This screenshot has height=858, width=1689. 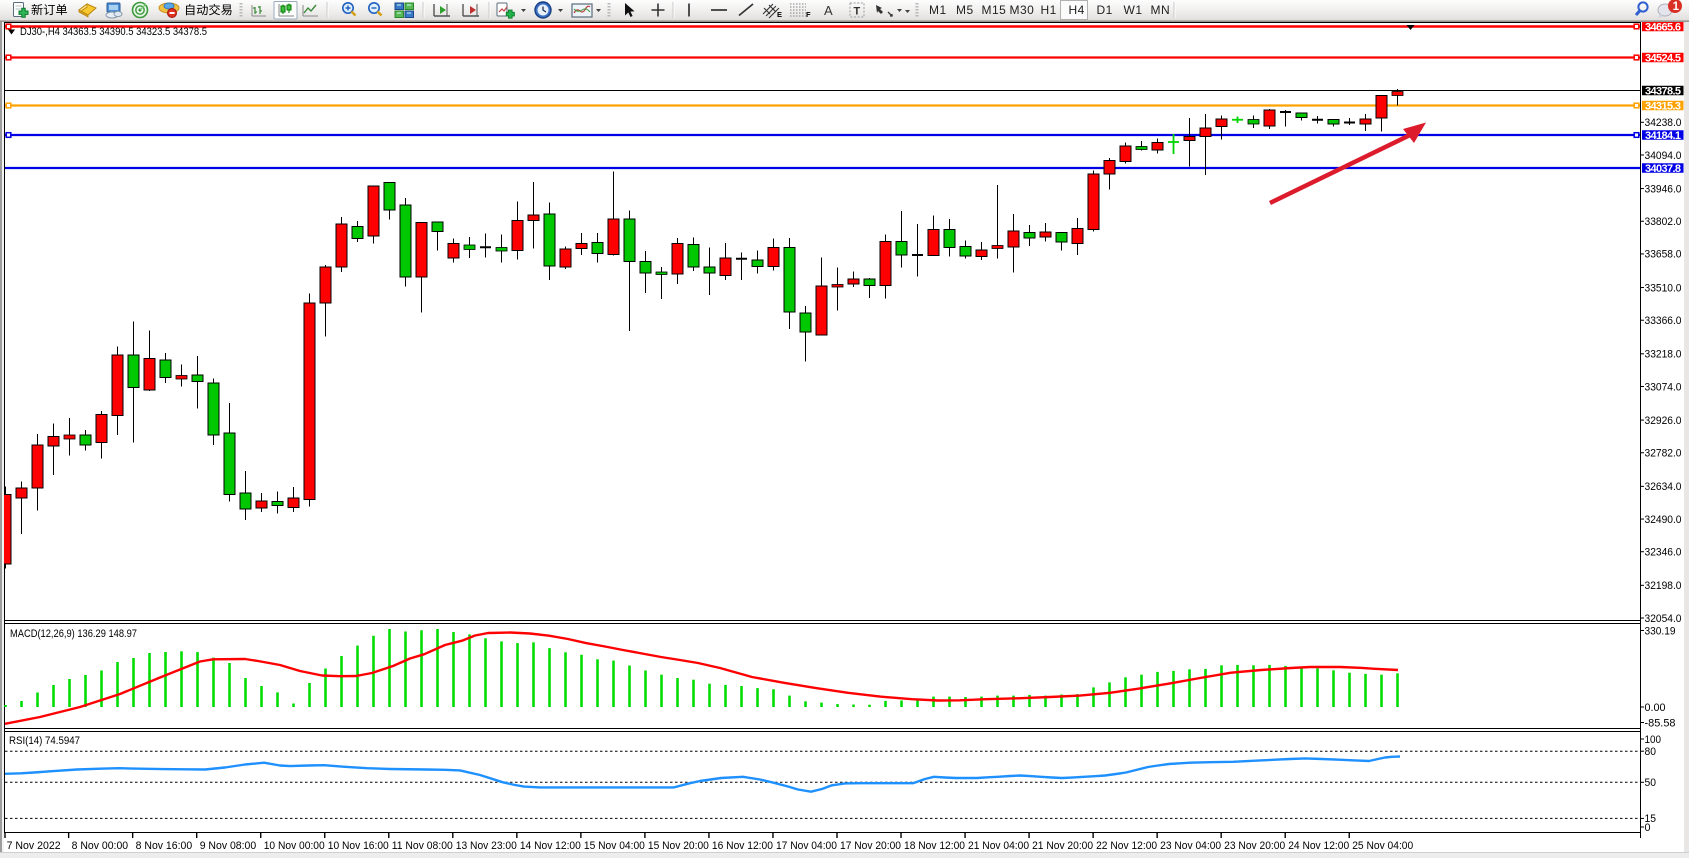 I want to click on svg-text: 32054.0, so click(x=1663, y=619).